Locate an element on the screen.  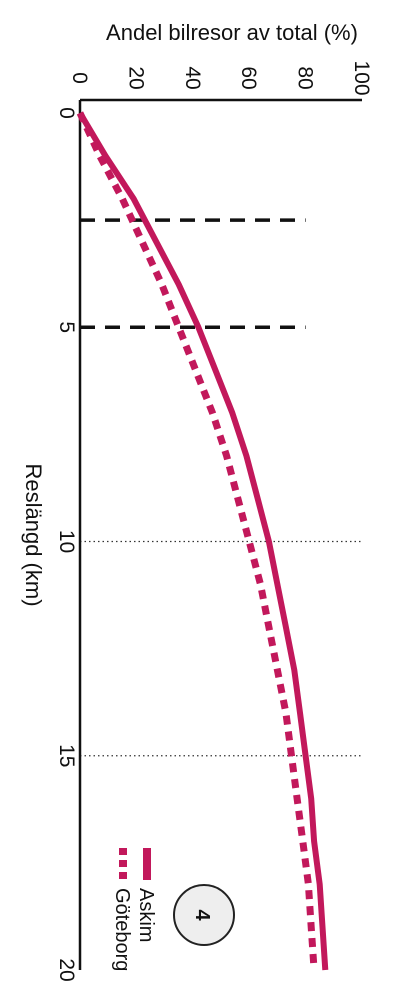
legend: Askim Göteborg is located at coordinates (134, 909).